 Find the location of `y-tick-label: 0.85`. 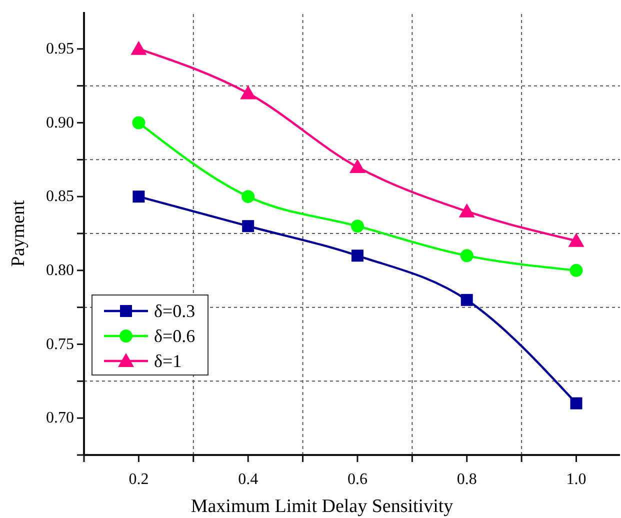

y-tick-label: 0.85 is located at coordinates (60, 197).